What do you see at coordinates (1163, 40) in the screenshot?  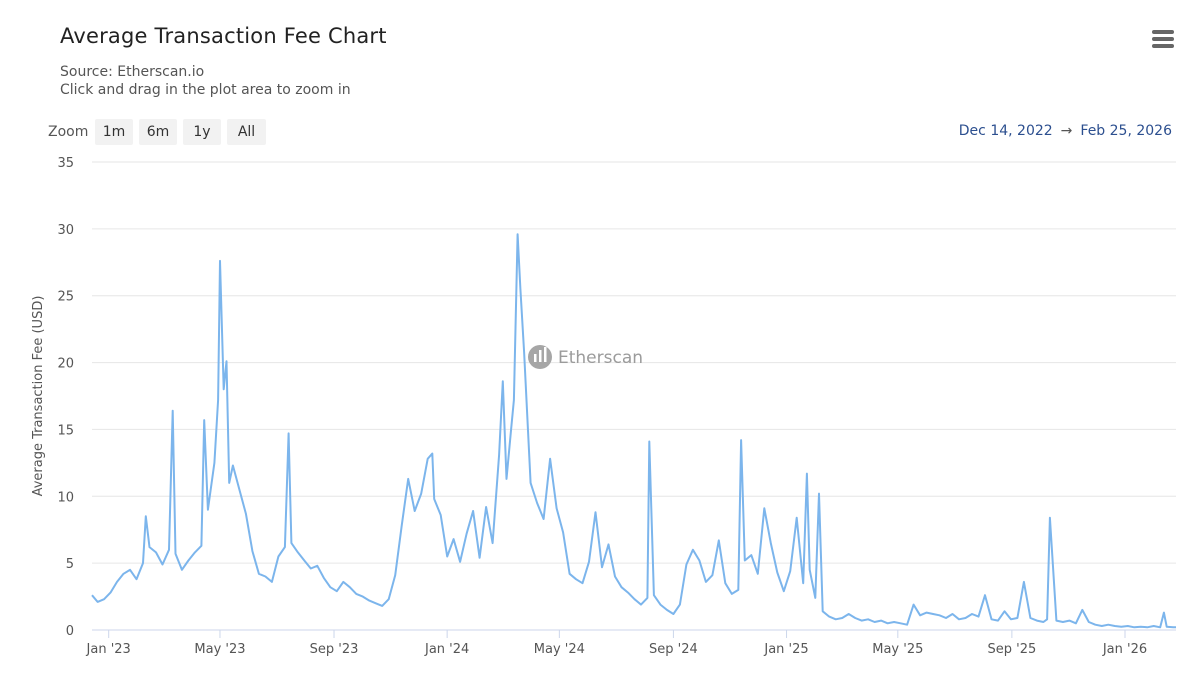 I see `hamburger-menu-icon` at bounding box center [1163, 40].